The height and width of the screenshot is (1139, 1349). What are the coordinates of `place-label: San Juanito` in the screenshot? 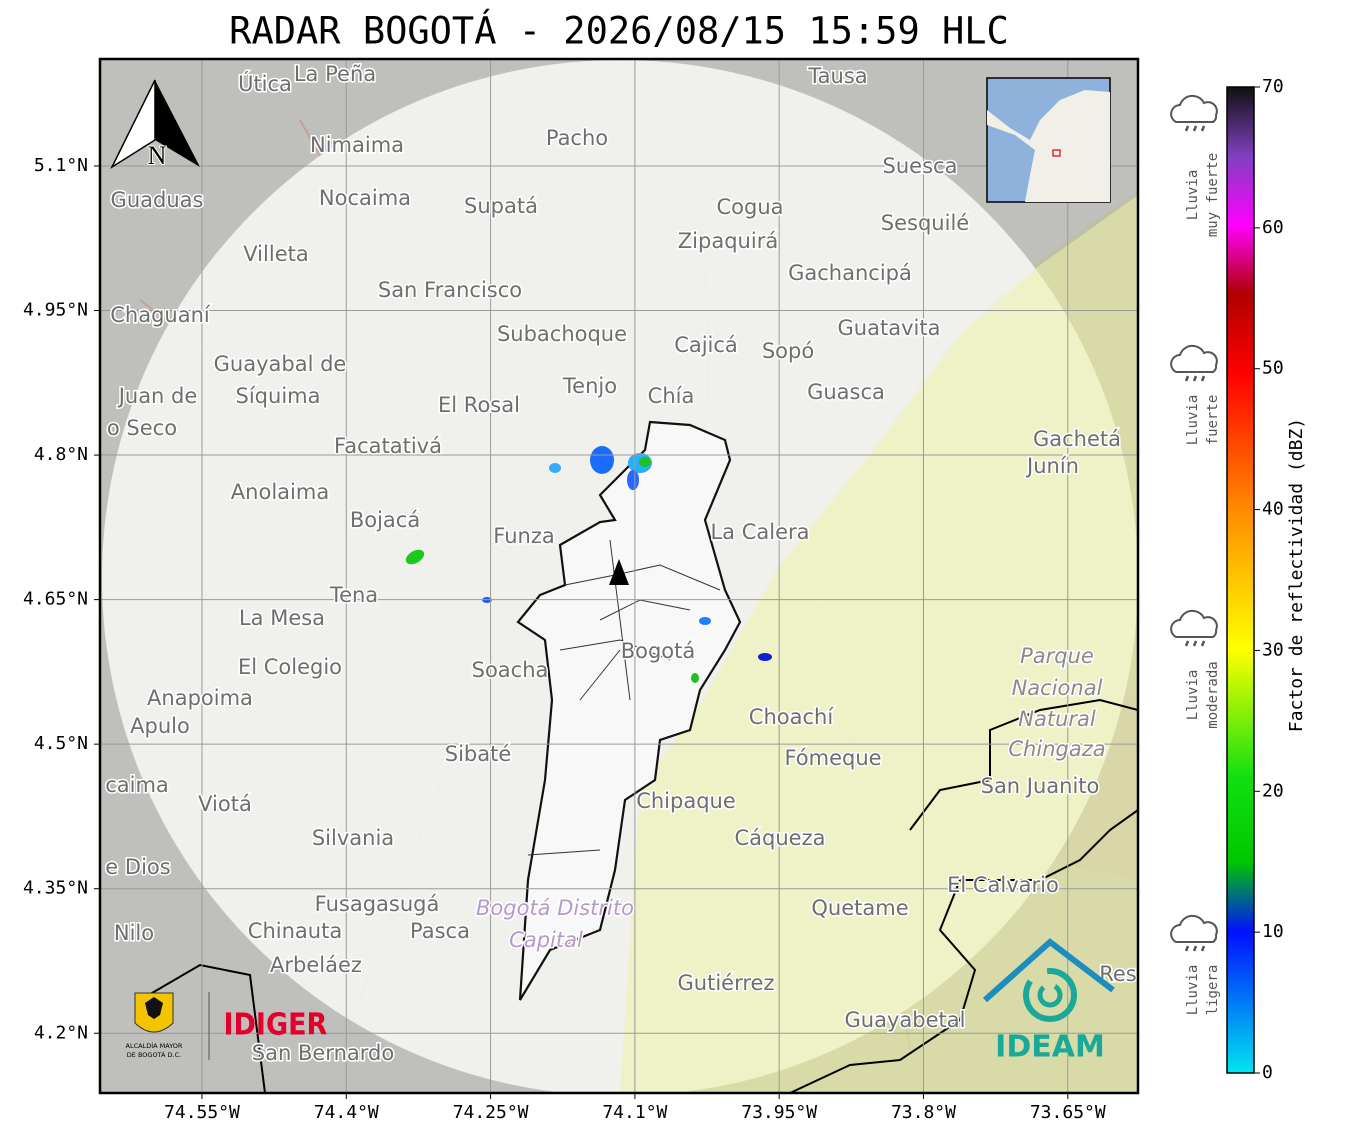 It's located at (1040, 786).